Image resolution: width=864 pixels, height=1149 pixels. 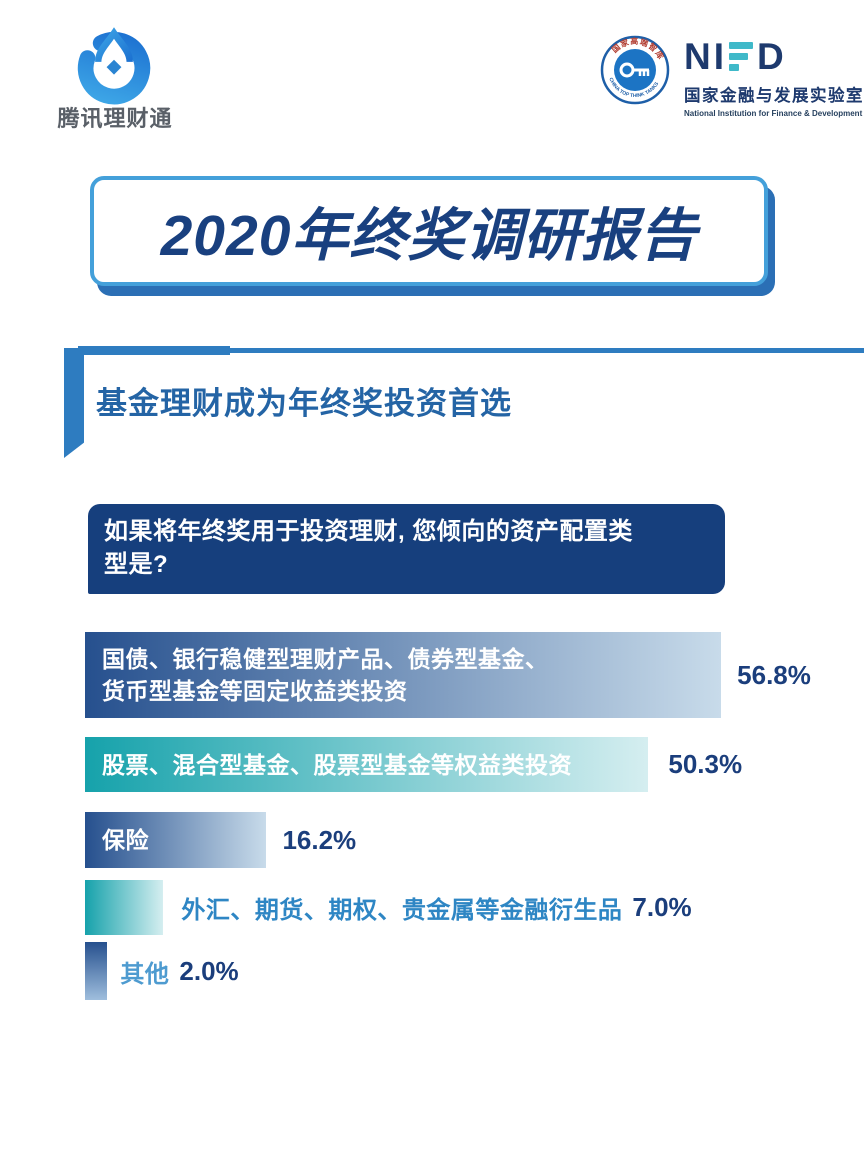 What do you see at coordinates (115, 118) in the screenshot?
I see `tencent-licaitong-wordmark: 腾讯理财通` at bounding box center [115, 118].